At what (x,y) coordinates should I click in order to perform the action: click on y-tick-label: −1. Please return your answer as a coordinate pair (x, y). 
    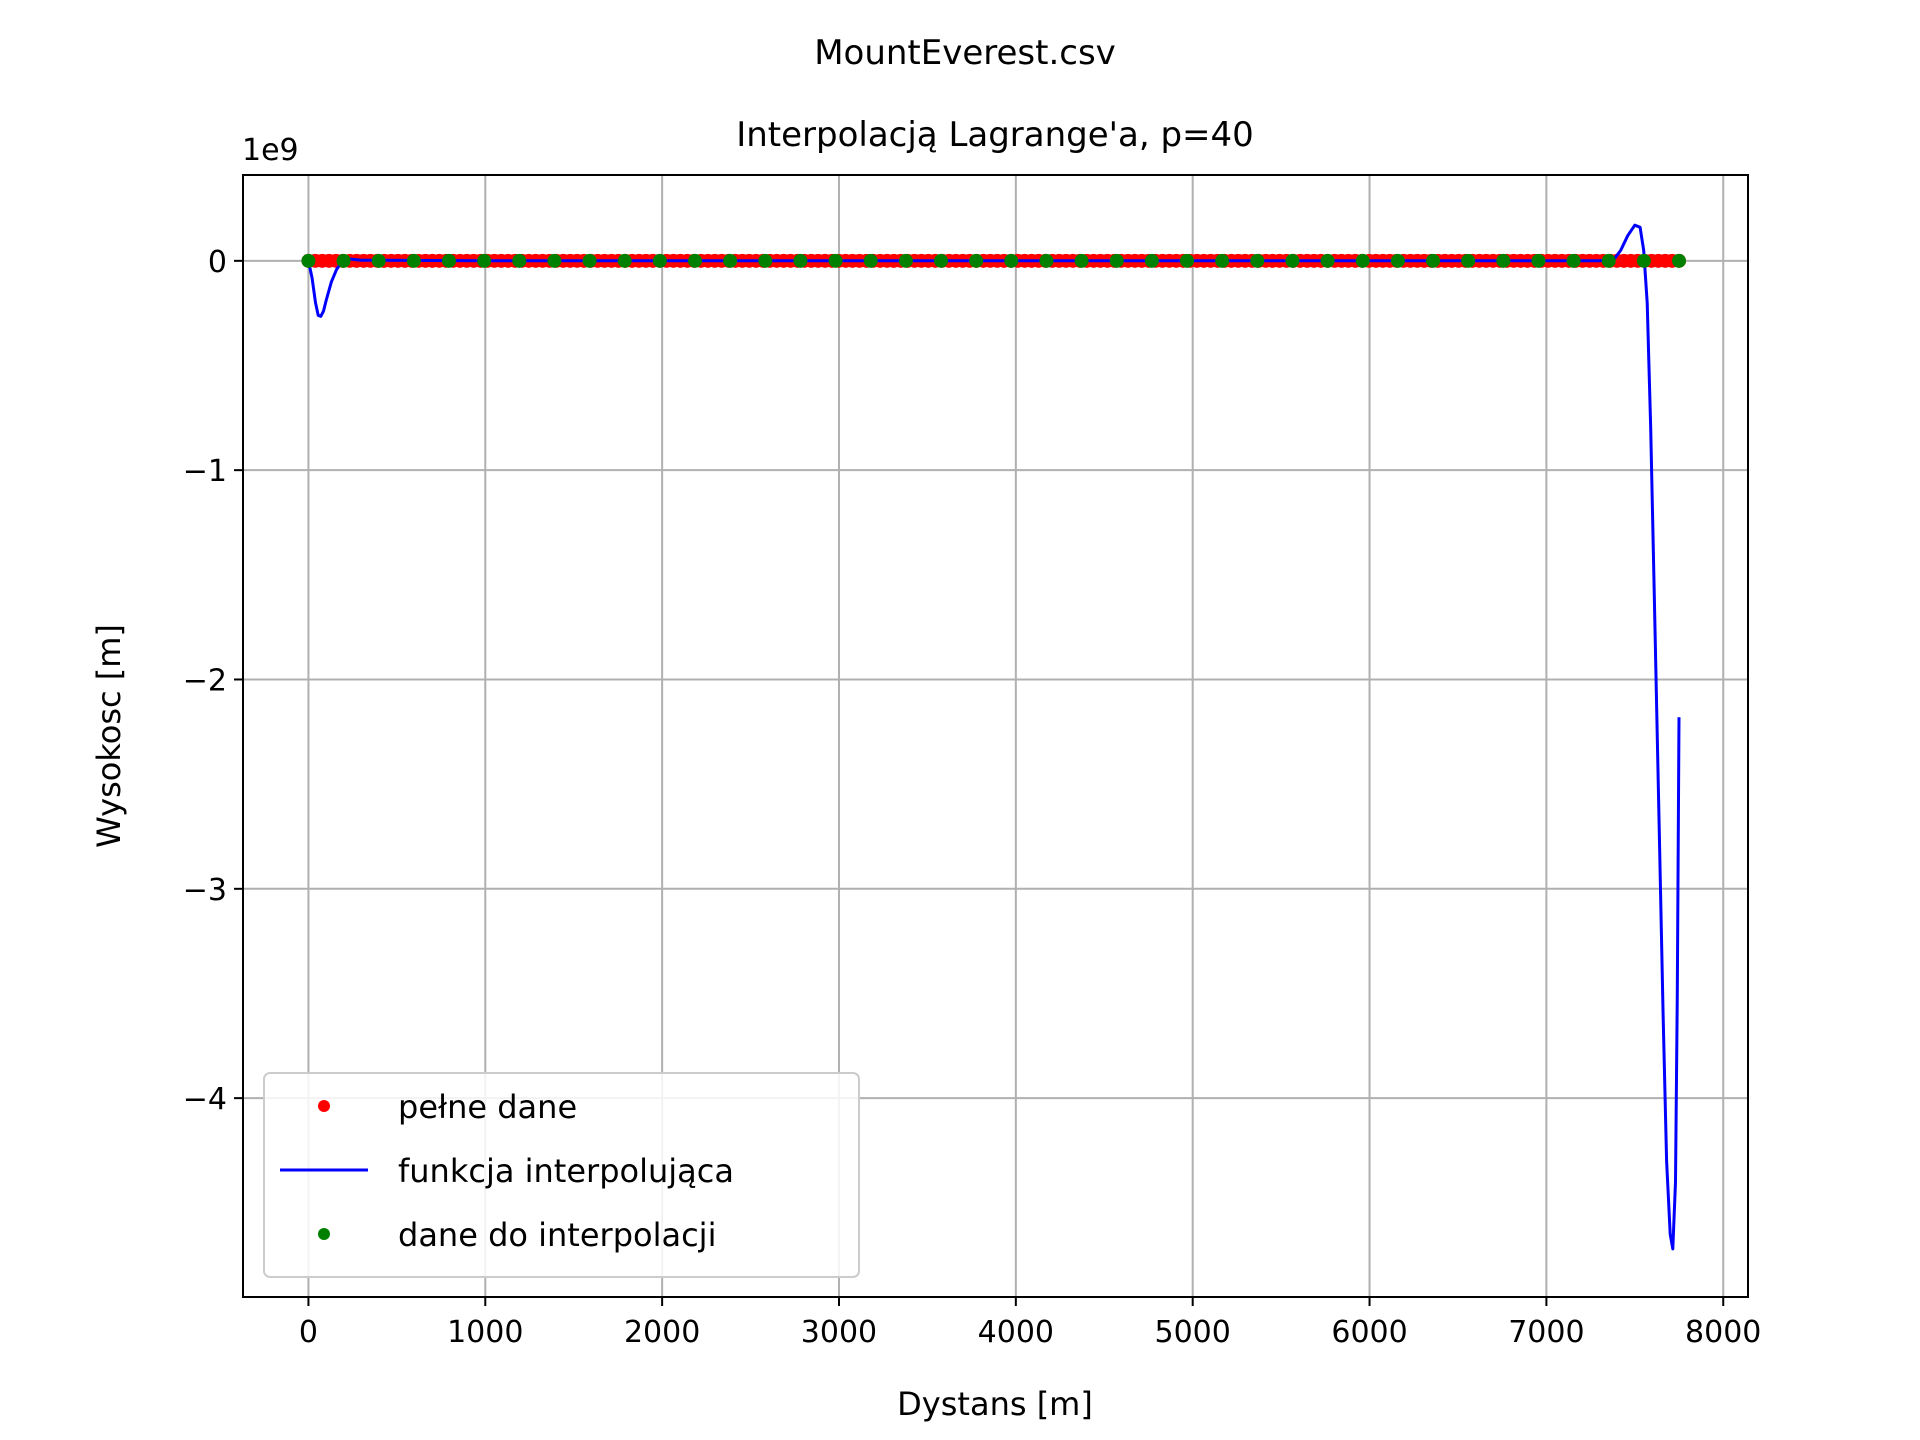
    Looking at the image, I should click on (205, 471).